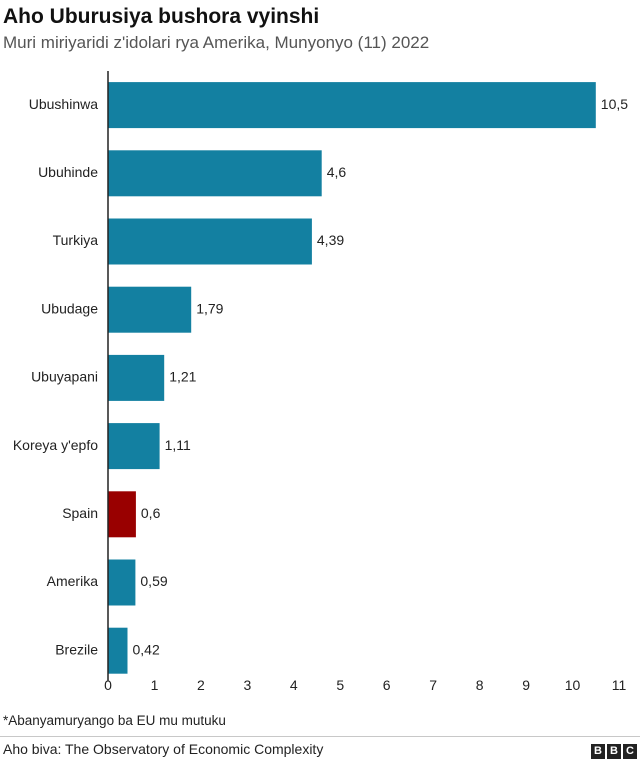 Image resolution: width=640 pixels, height=763 pixels. I want to click on data-label: 0,59, so click(153, 581).